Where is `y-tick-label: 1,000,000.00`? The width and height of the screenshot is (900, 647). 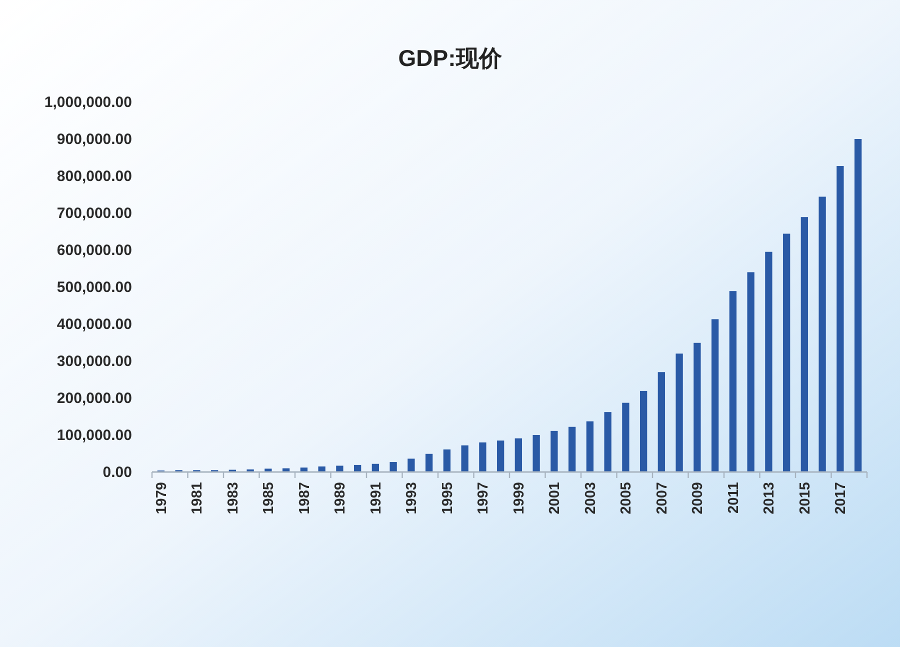 y-tick-label: 1,000,000.00 is located at coordinates (88, 102).